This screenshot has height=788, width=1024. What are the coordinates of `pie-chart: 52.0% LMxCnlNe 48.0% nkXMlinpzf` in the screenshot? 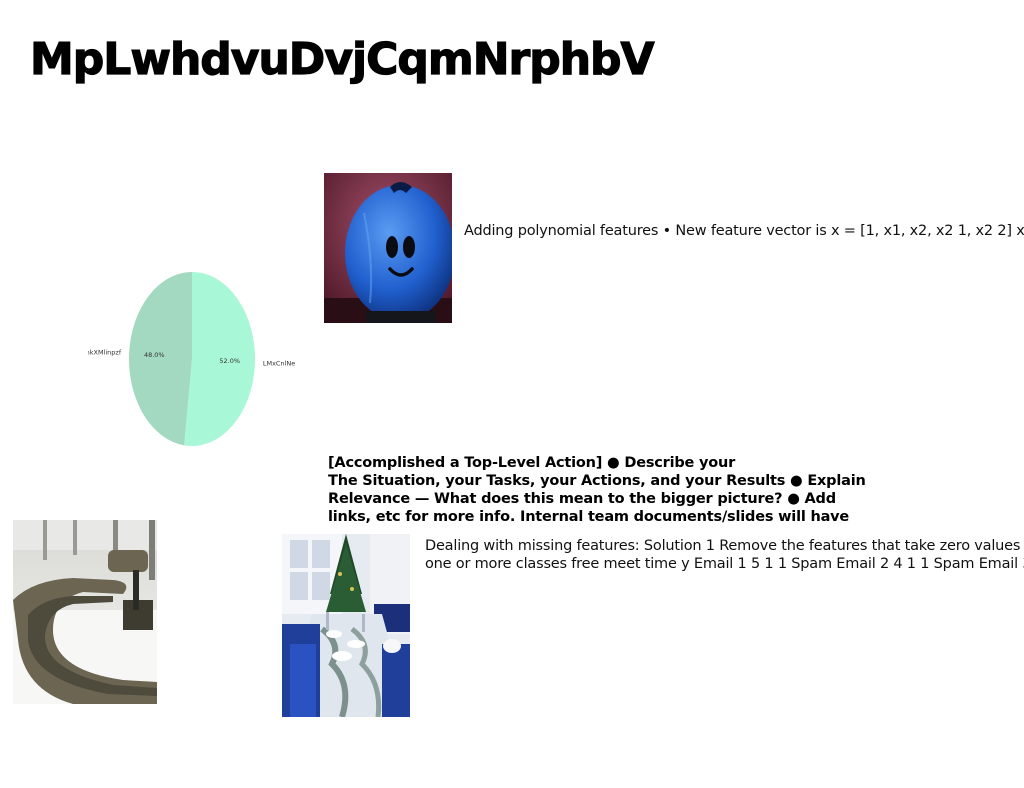 It's located at (193, 359).